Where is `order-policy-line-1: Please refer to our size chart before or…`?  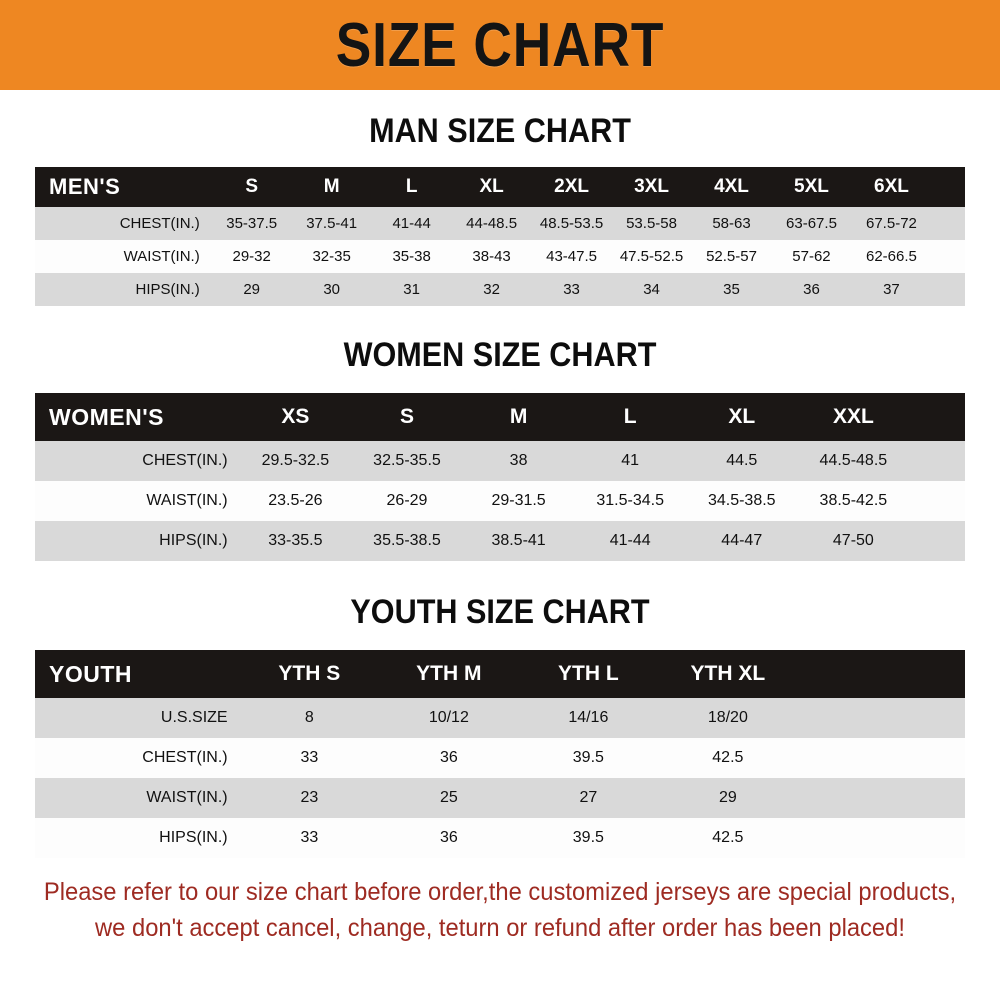 order-policy-line-1: Please refer to our size chart before or… is located at coordinates (500, 892).